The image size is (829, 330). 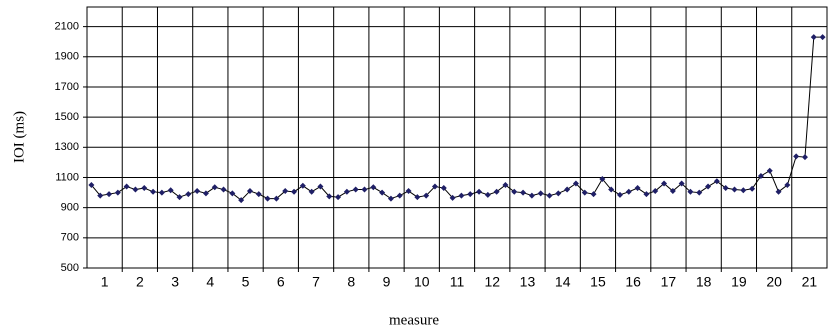 I want to click on y-tick-label: 2100, so click(x=67, y=27).